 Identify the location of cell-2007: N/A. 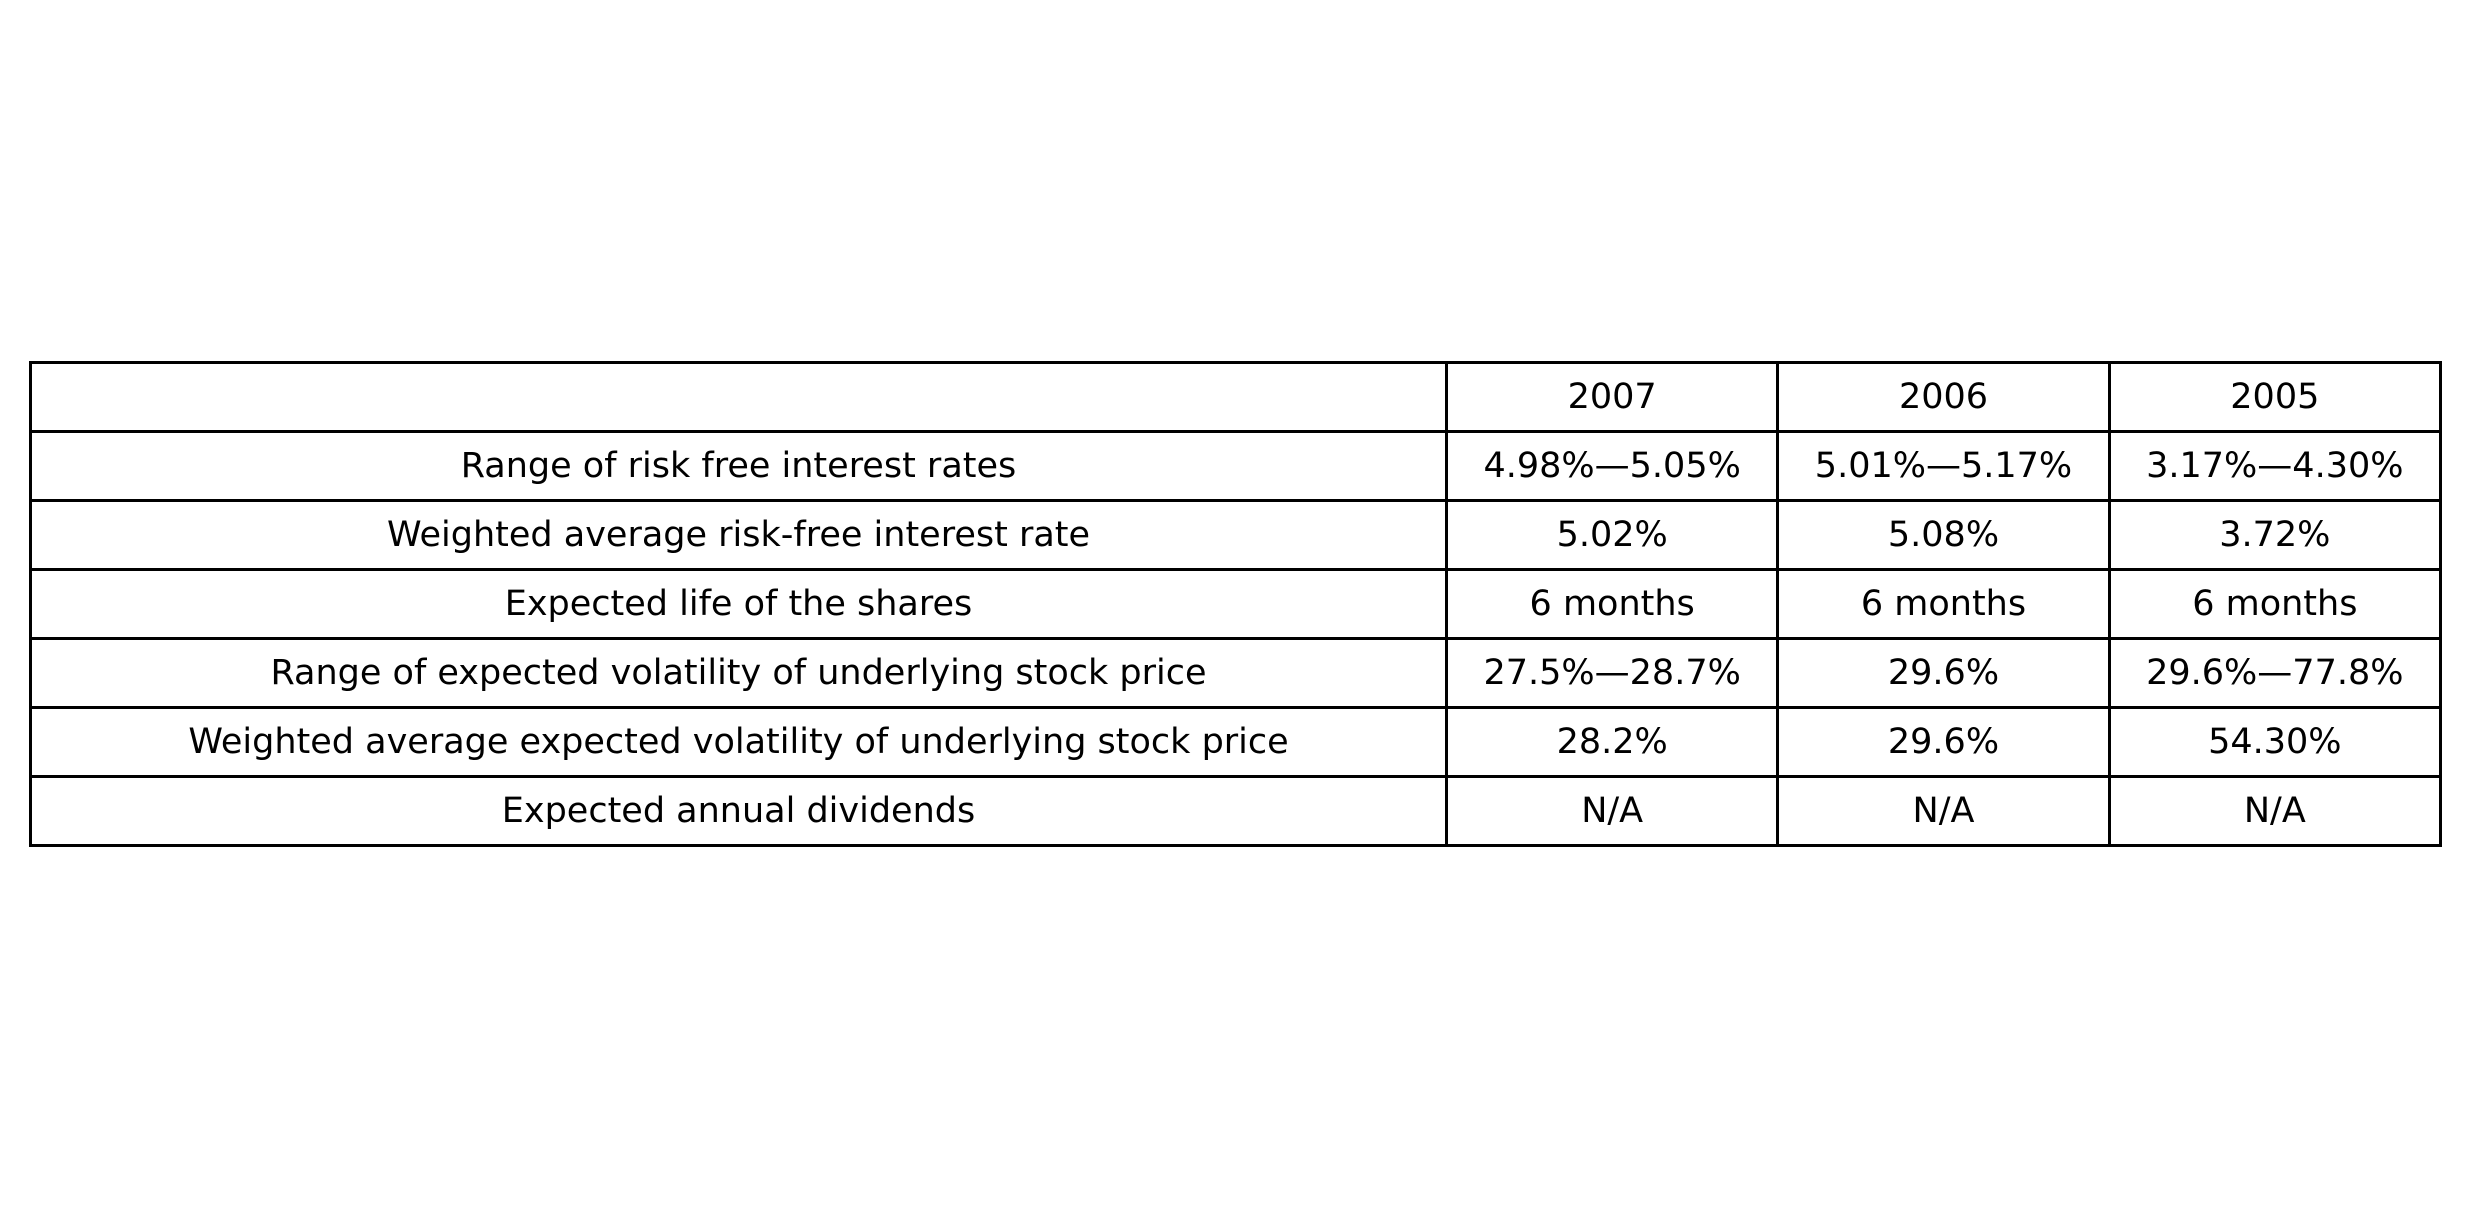
(1612, 811).